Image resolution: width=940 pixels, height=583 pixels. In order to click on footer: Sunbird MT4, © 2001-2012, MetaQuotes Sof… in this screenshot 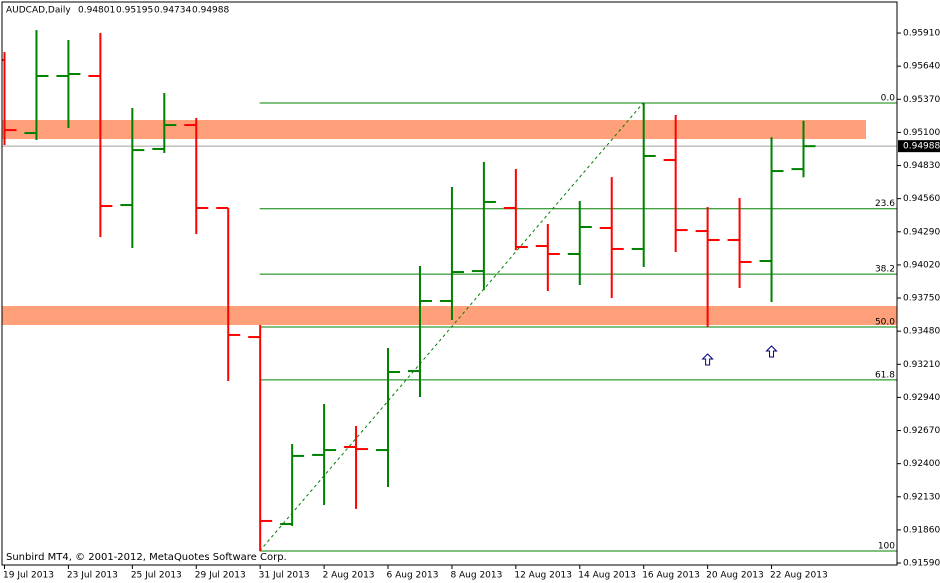, I will do `click(146, 557)`.